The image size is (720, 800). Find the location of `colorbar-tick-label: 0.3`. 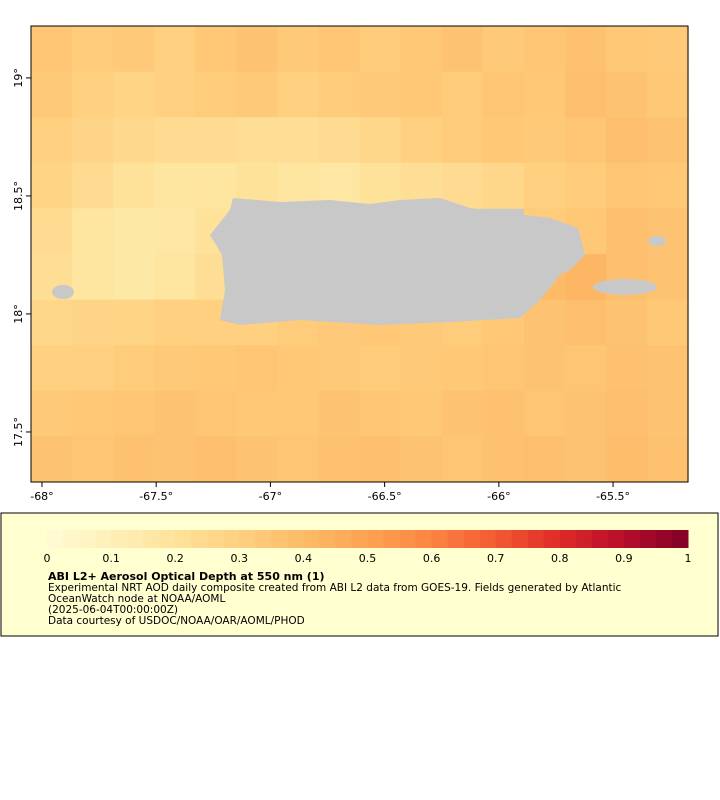

colorbar-tick-label: 0.3 is located at coordinates (240, 558).